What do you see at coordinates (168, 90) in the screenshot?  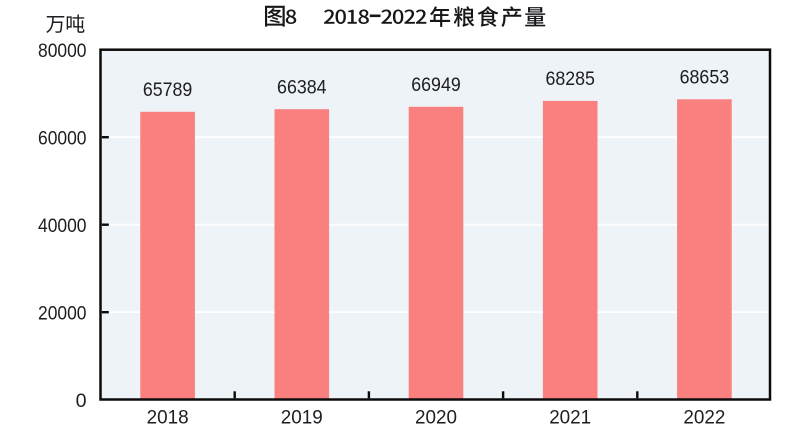 I see `svg-text: 65789` at bounding box center [168, 90].